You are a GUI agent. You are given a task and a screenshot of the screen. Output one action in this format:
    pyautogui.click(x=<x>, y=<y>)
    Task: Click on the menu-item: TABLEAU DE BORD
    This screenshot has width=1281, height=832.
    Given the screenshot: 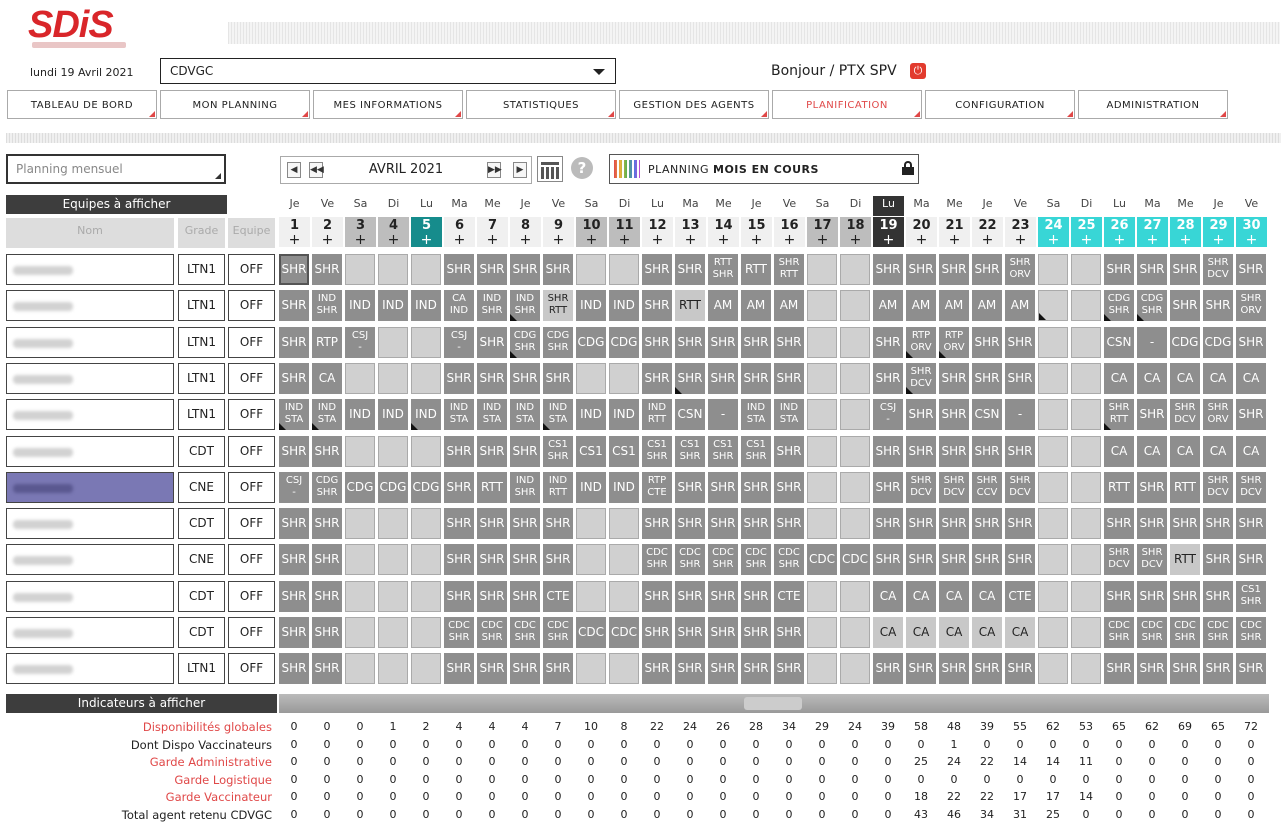 What is the action you would take?
    pyautogui.click(x=82, y=104)
    